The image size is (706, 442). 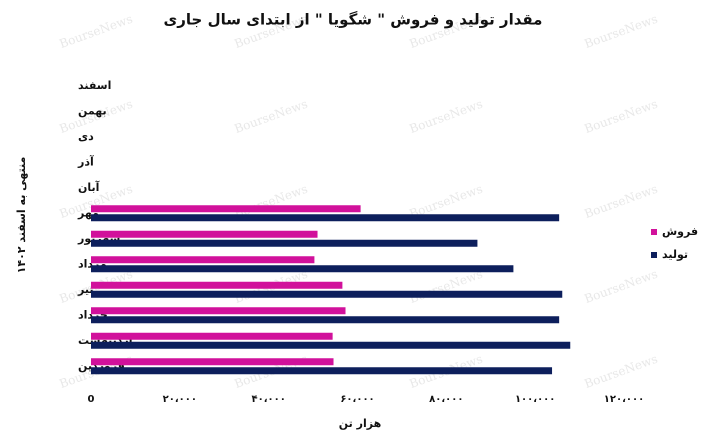 What do you see at coordinates (446, 399) in the screenshot?
I see `x-tick-label: ۸۰،۰۰۰` at bounding box center [446, 399].